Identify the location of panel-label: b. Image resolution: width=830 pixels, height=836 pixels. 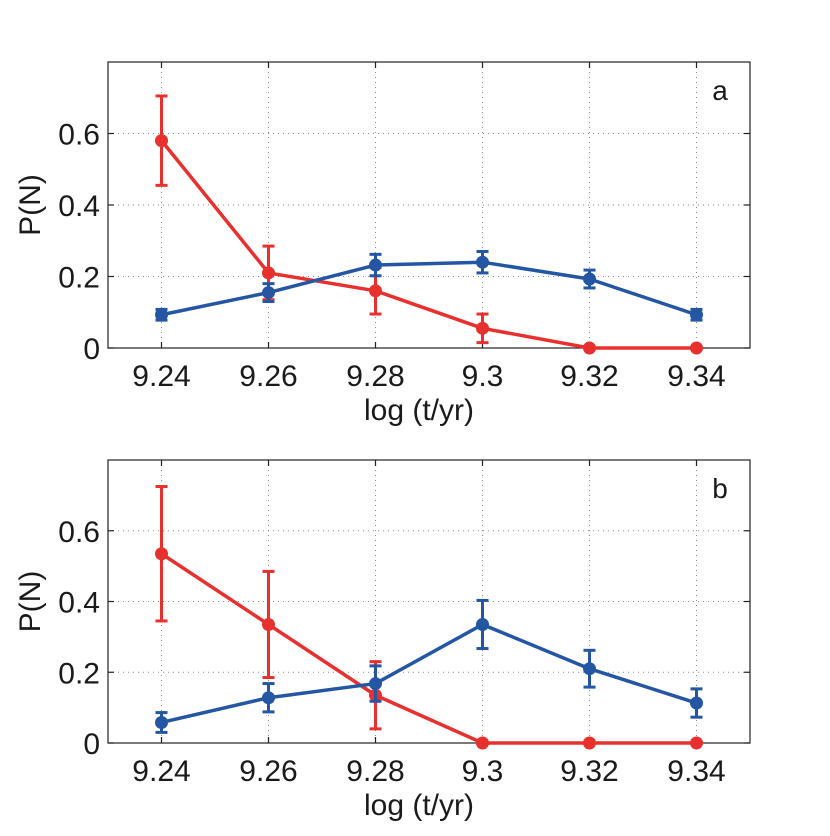
(720, 488).